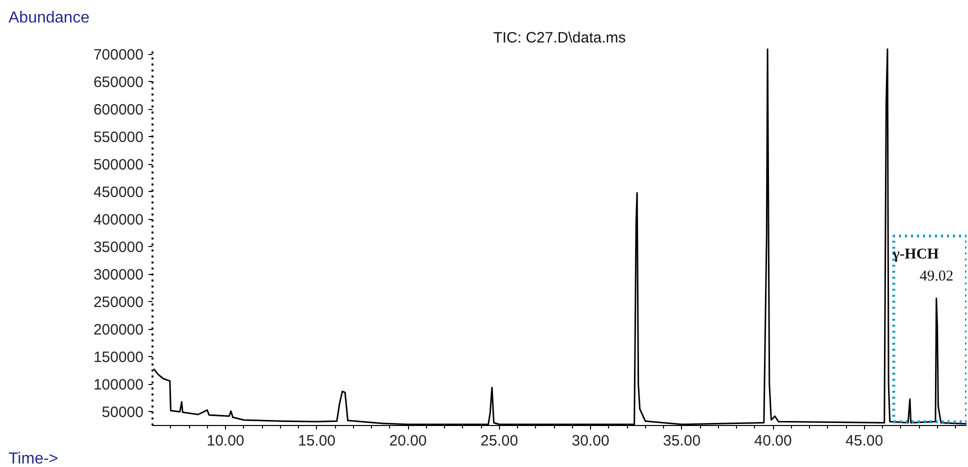 The width and height of the screenshot is (968, 467). I want to click on x-tick-label: 25.00, so click(499, 441).